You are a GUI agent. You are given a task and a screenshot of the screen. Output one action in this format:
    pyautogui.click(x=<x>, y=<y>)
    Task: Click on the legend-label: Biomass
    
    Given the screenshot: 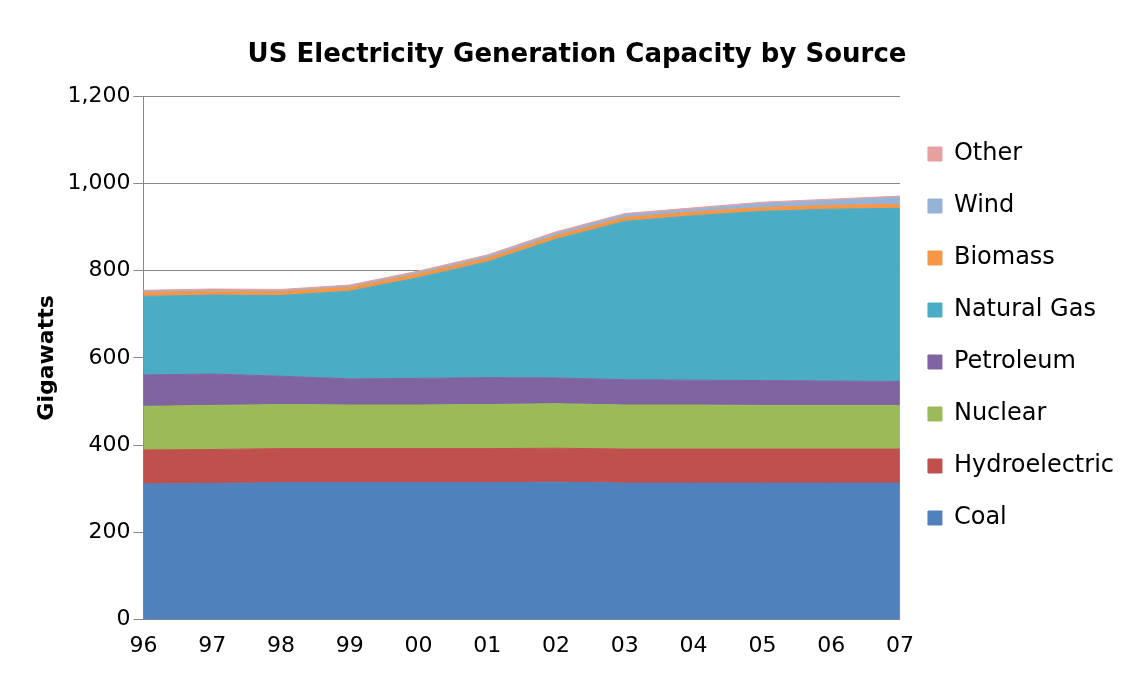 What is the action you would take?
    pyautogui.click(x=1004, y=256)
    